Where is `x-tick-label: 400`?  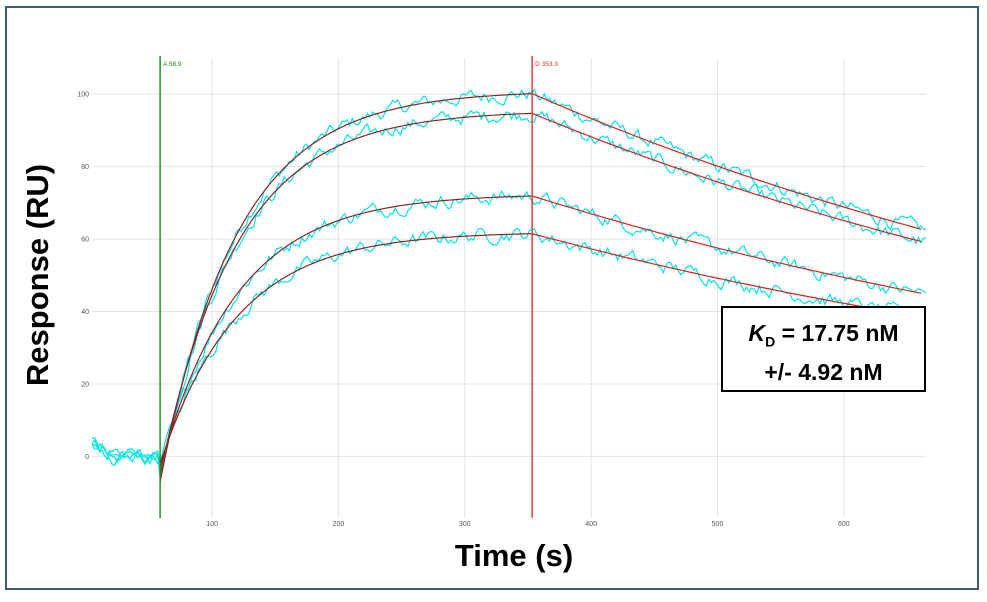 x-tick-label: 400 is located at coordinates (591, 524).